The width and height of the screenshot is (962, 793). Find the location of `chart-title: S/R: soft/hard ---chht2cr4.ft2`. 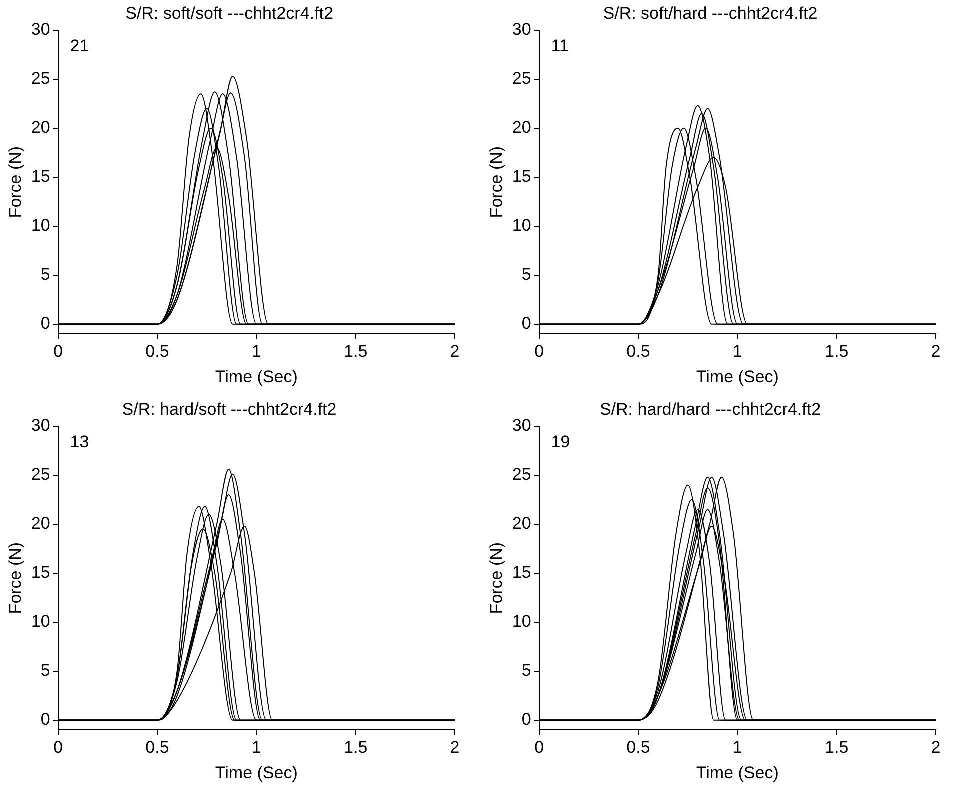

chart-title: S/R: soft/hard ---chht2cr4.ft2 is located at coordinates (710, 13).